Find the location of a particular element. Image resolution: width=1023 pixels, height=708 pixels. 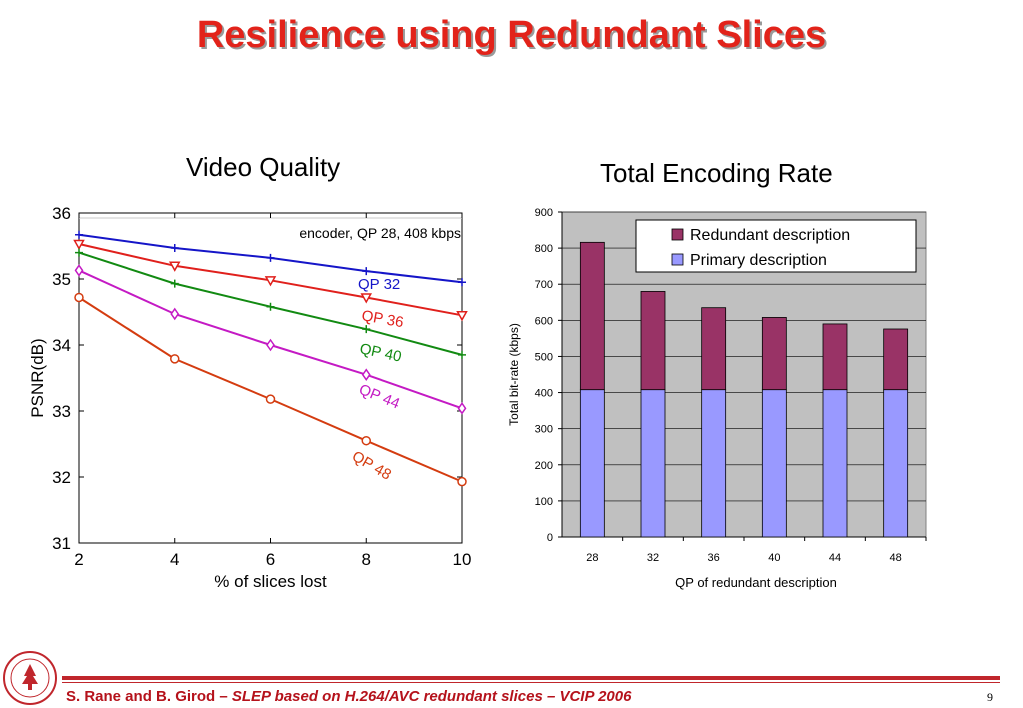

bar-y-axis-label: Total bit-rate (kbps) is located at coordinates (514, 374).